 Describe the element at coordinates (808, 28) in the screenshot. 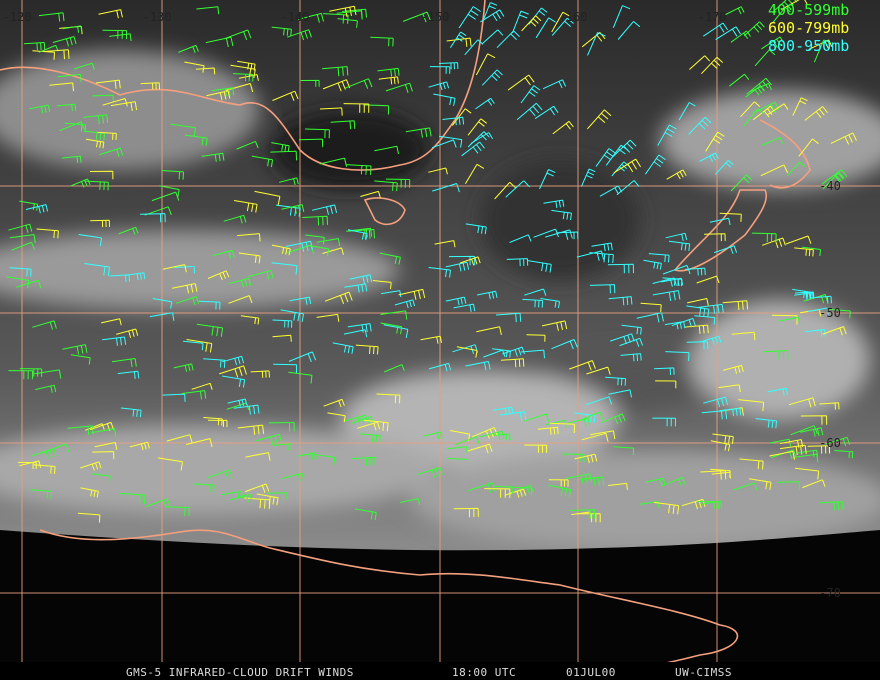

I see `legend-entry: 600-799mb` at that location.